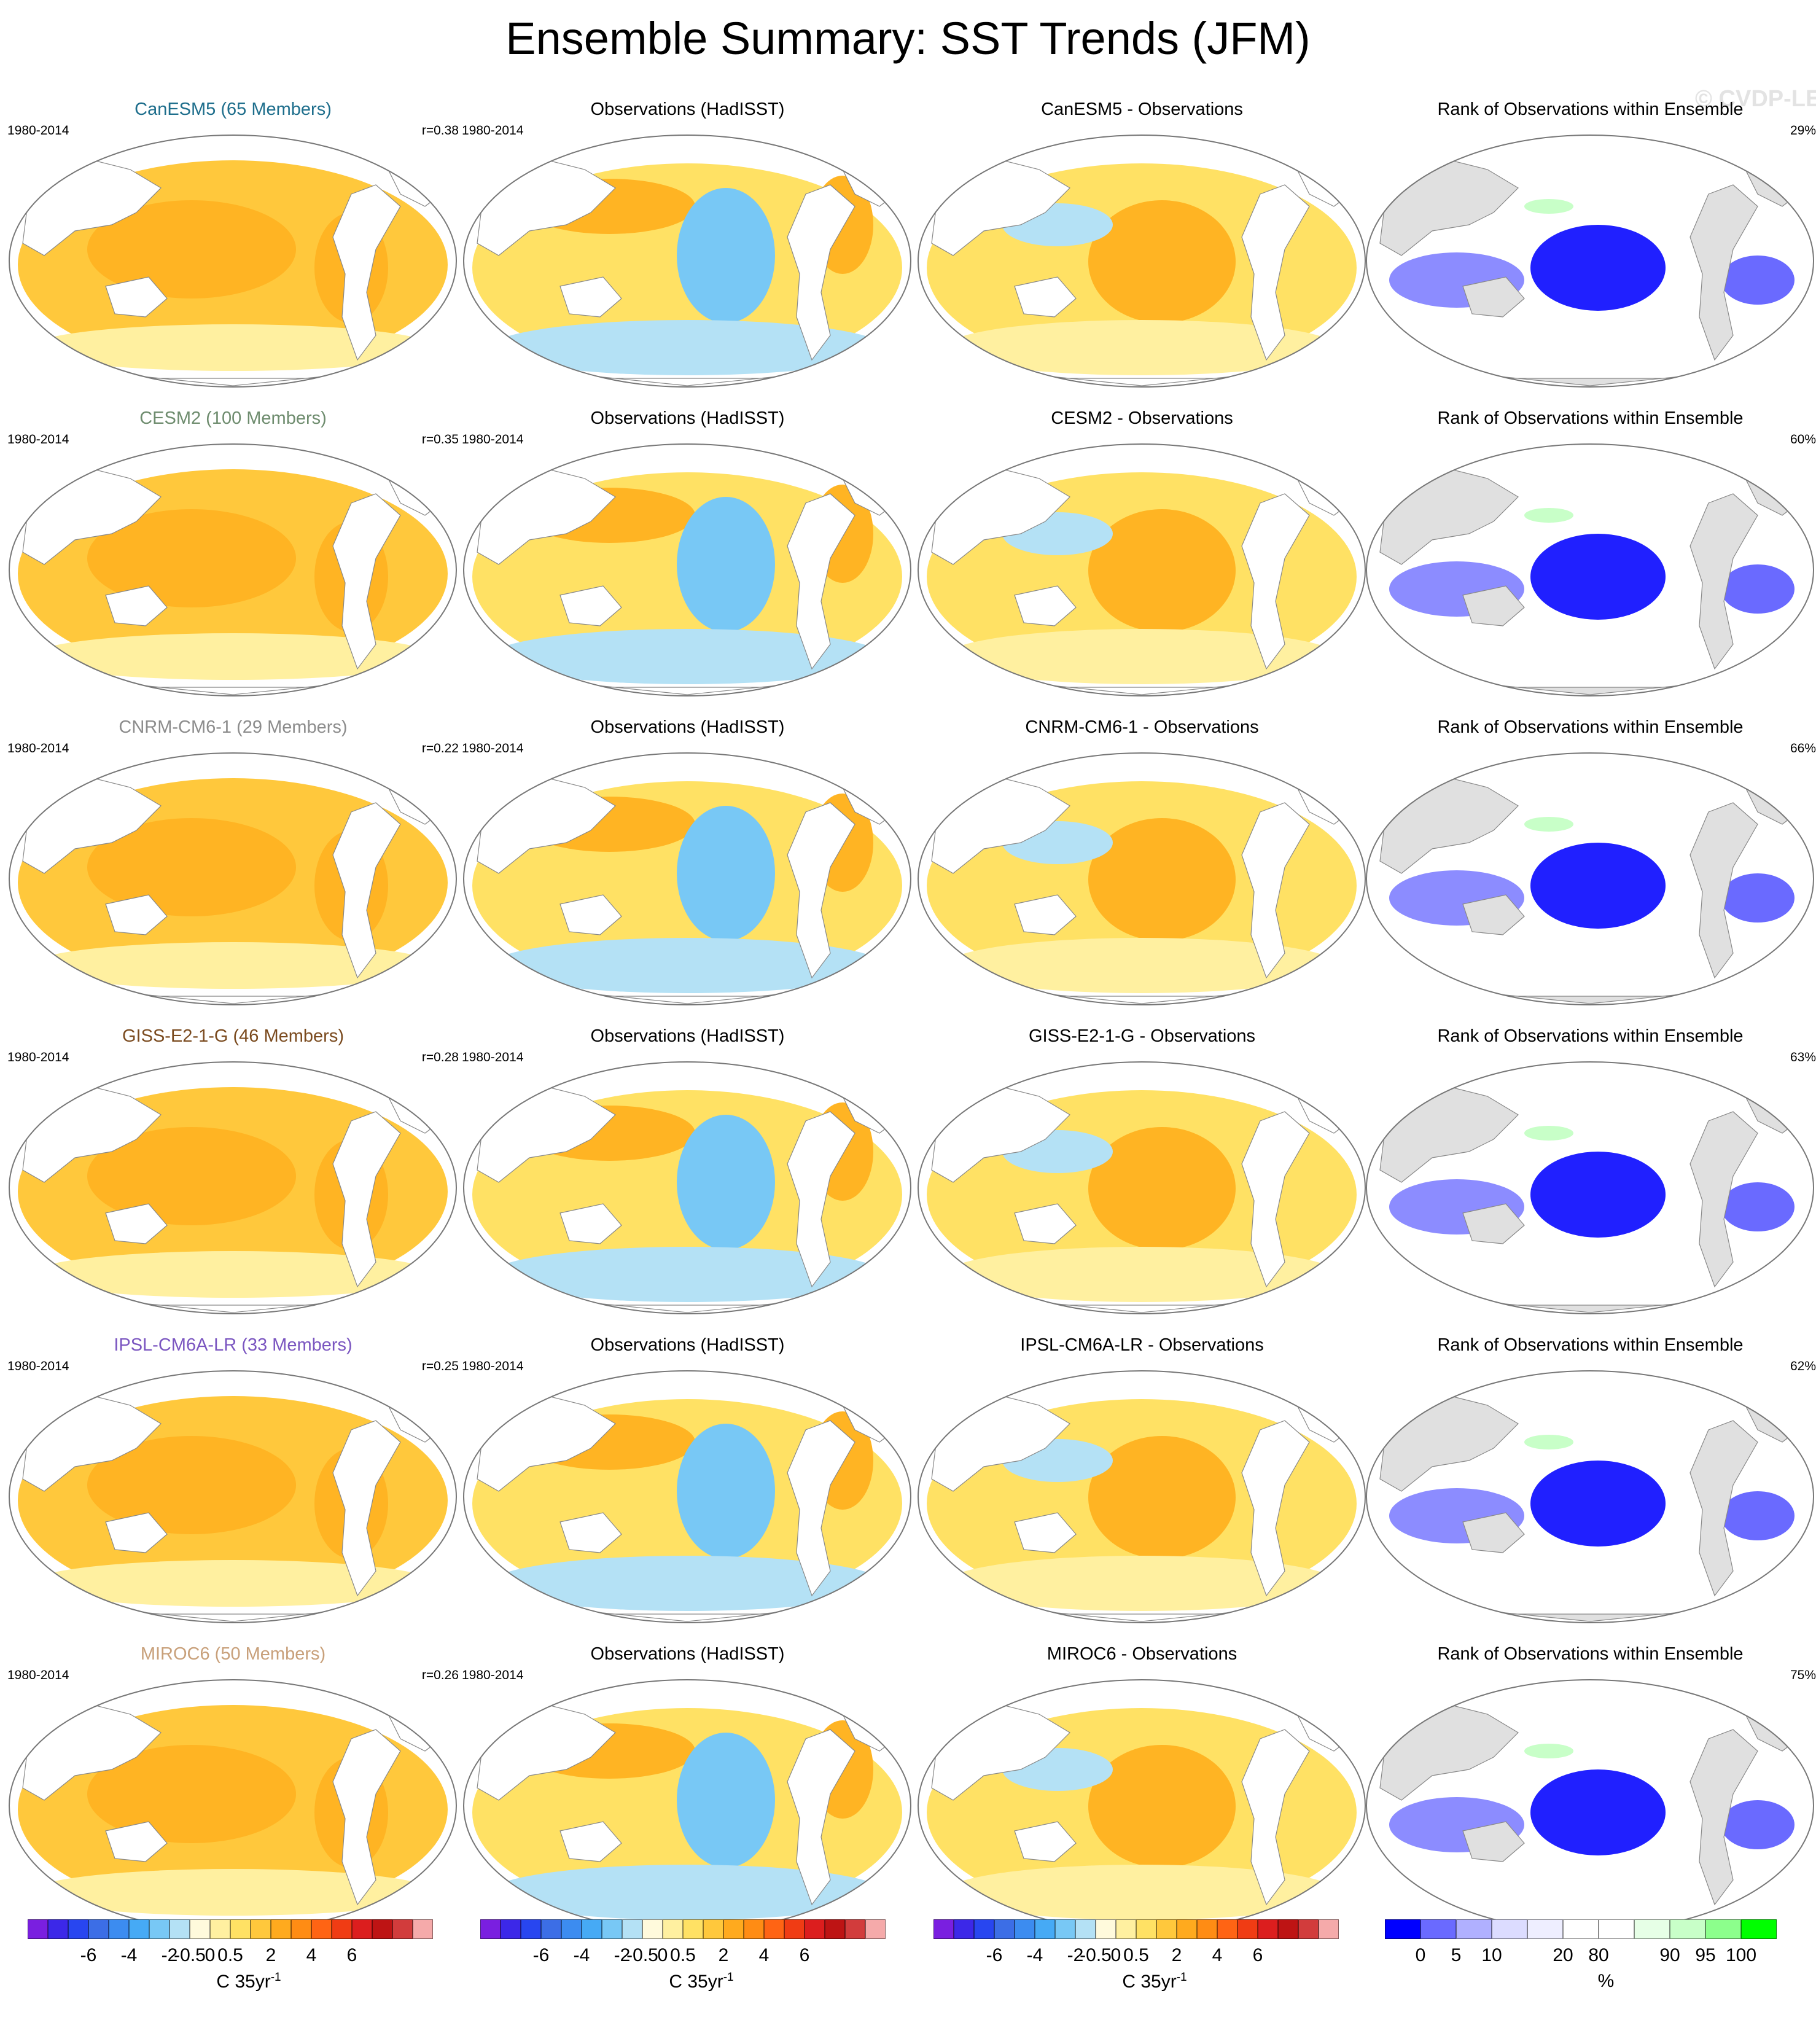  What do you see at coordinates (908, 38) in the screenshot?
I see `figure-title: Ensemble Summary: SST Trends (JFM)` at bounding box center [908, 38].